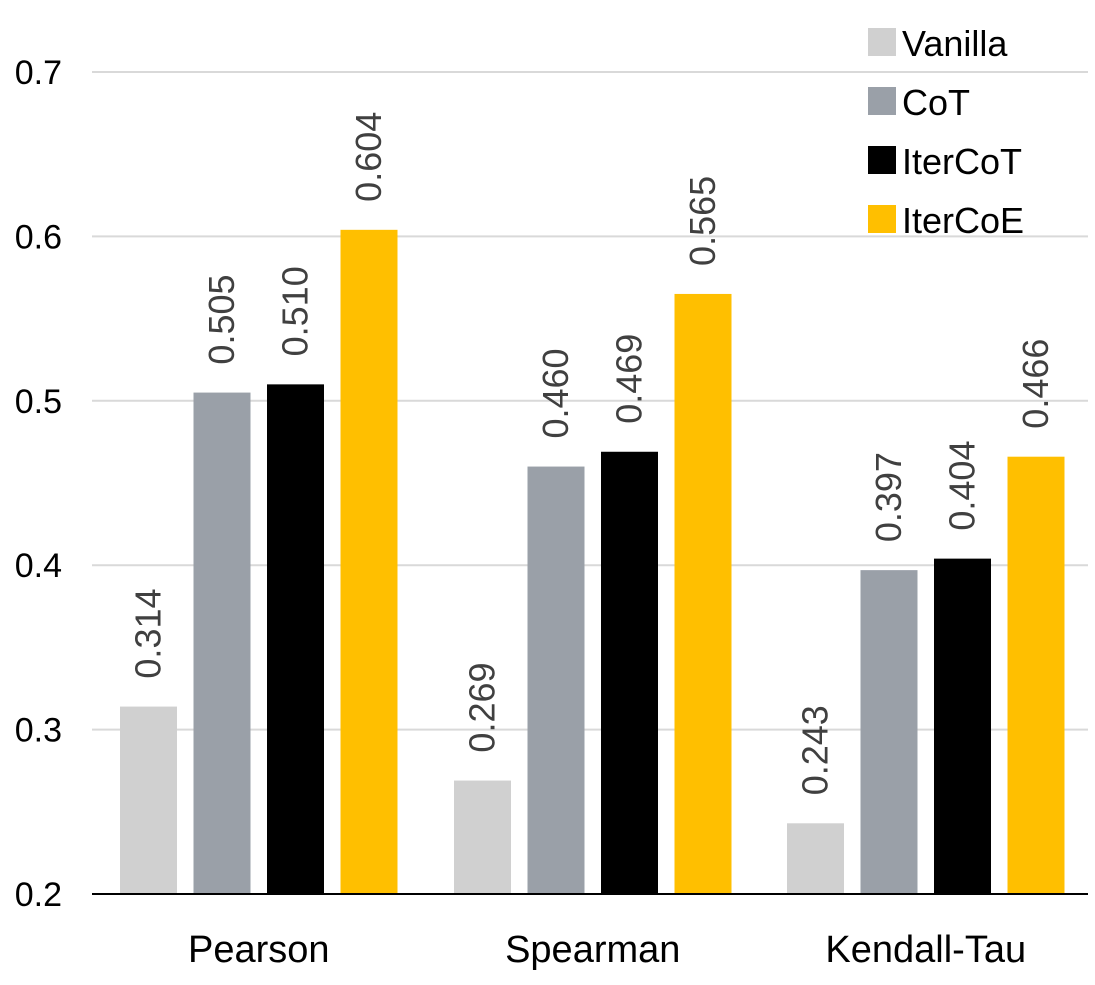  I want to click on y-tick-label: 0.3, so click(38, 731).